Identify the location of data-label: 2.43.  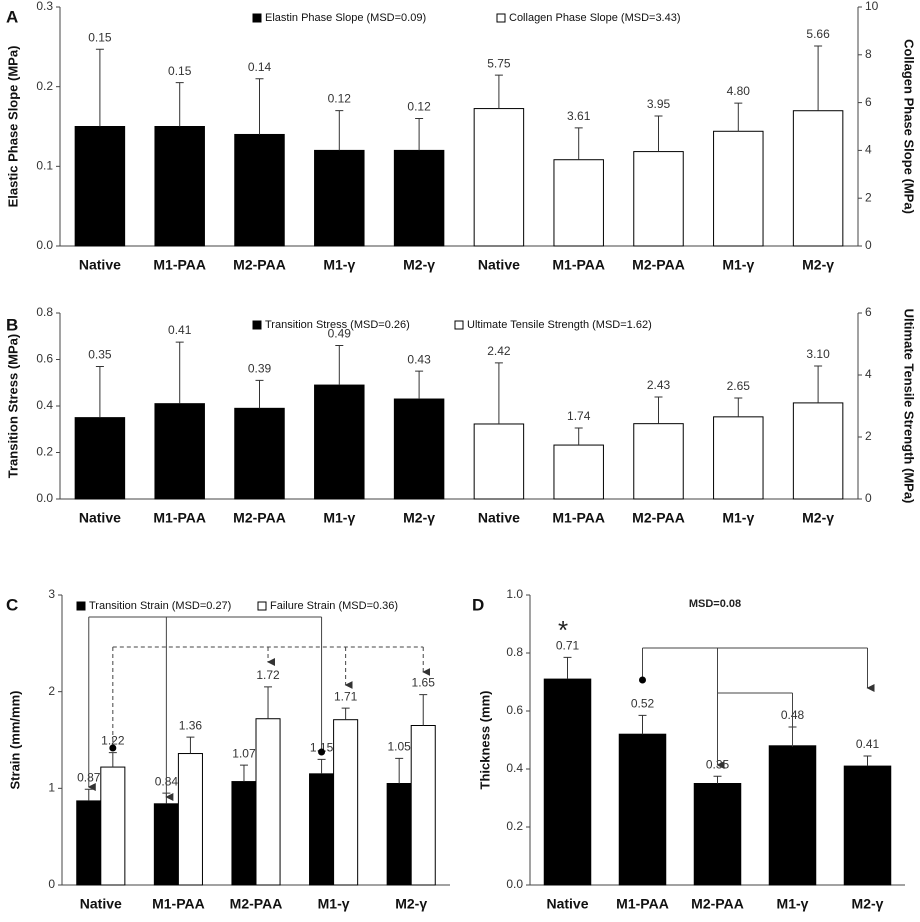
(659, 385).